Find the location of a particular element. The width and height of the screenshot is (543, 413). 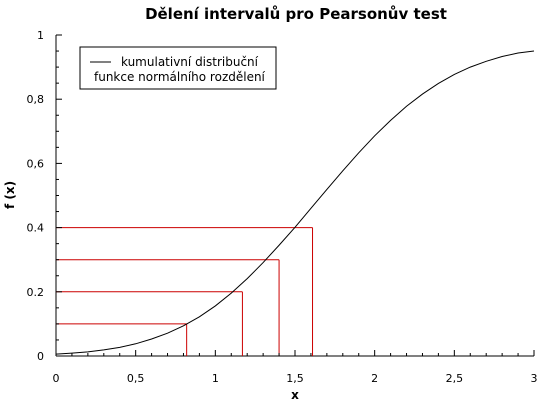

x-tick-label: 2 is located at coordinates (374, 378).